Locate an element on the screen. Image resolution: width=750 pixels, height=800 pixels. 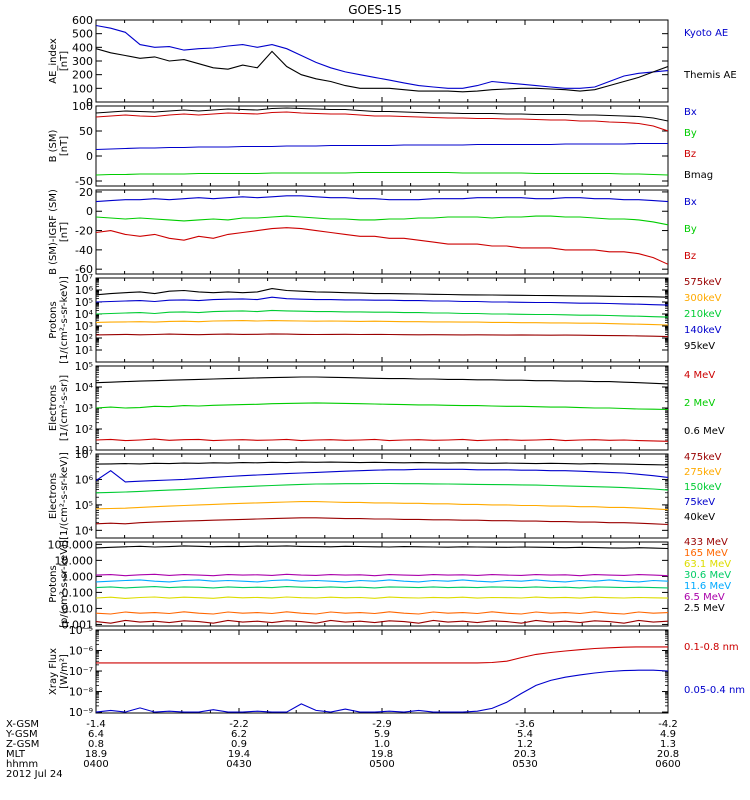
footer-value: 19.4 is located at coordinates (239, 754).